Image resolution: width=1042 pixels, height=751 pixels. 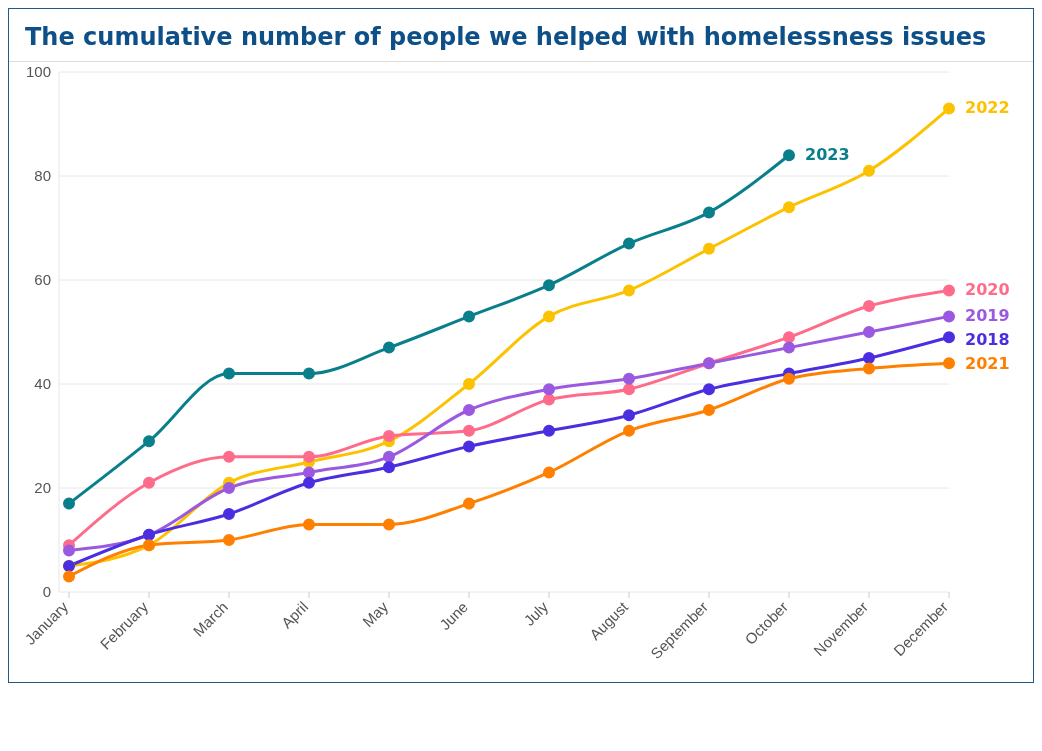 What do you see at coordinates (521, 35) in the screenshot?
I see `chart-title: The cumulative number of people we helped with homelessness issues` at bounding box center [521, 35].